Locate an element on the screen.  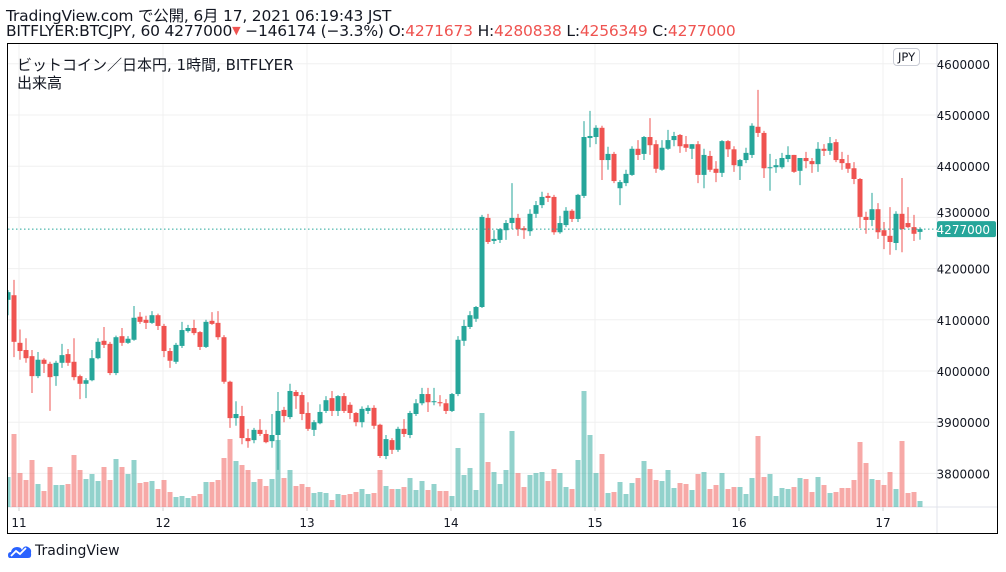
close-value: 4277000 is located at coordinates (701, 31).